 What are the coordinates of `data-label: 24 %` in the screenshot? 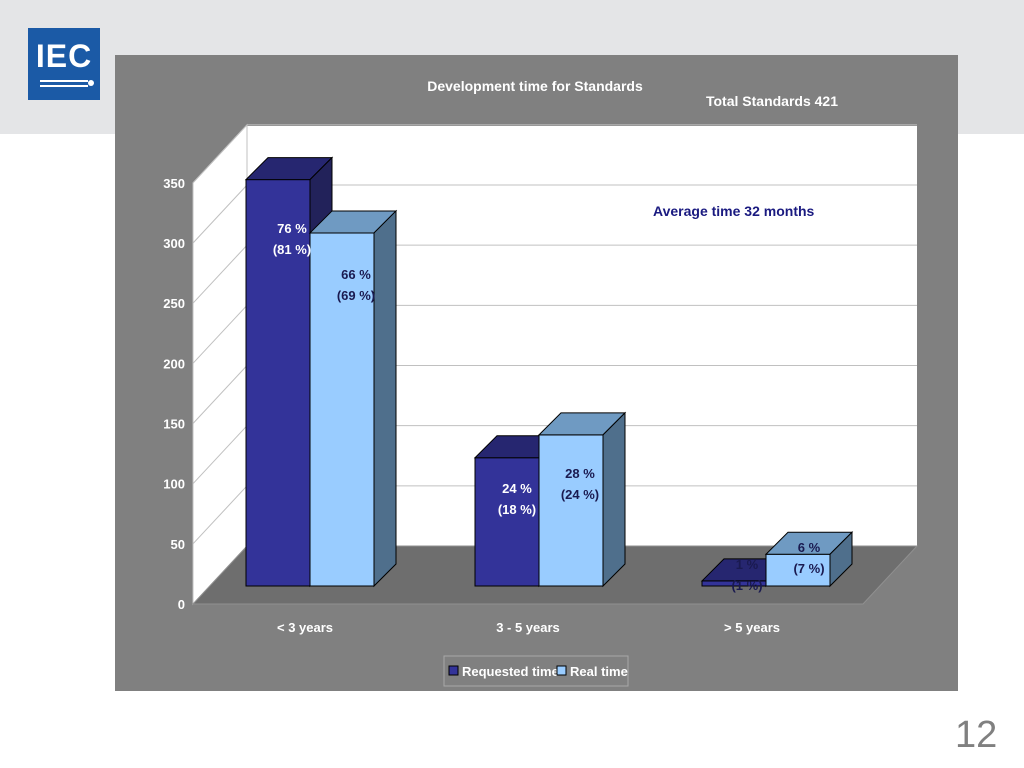 It's located at (517, 488).